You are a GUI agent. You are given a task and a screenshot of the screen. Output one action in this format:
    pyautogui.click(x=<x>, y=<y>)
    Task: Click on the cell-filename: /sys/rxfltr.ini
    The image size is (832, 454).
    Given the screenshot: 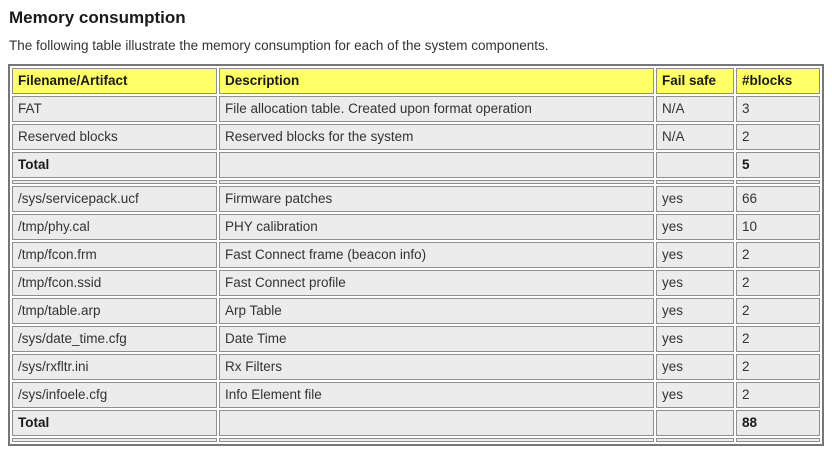 What is the action you would take?
    pyautogui.click(x=114, y=367)
    